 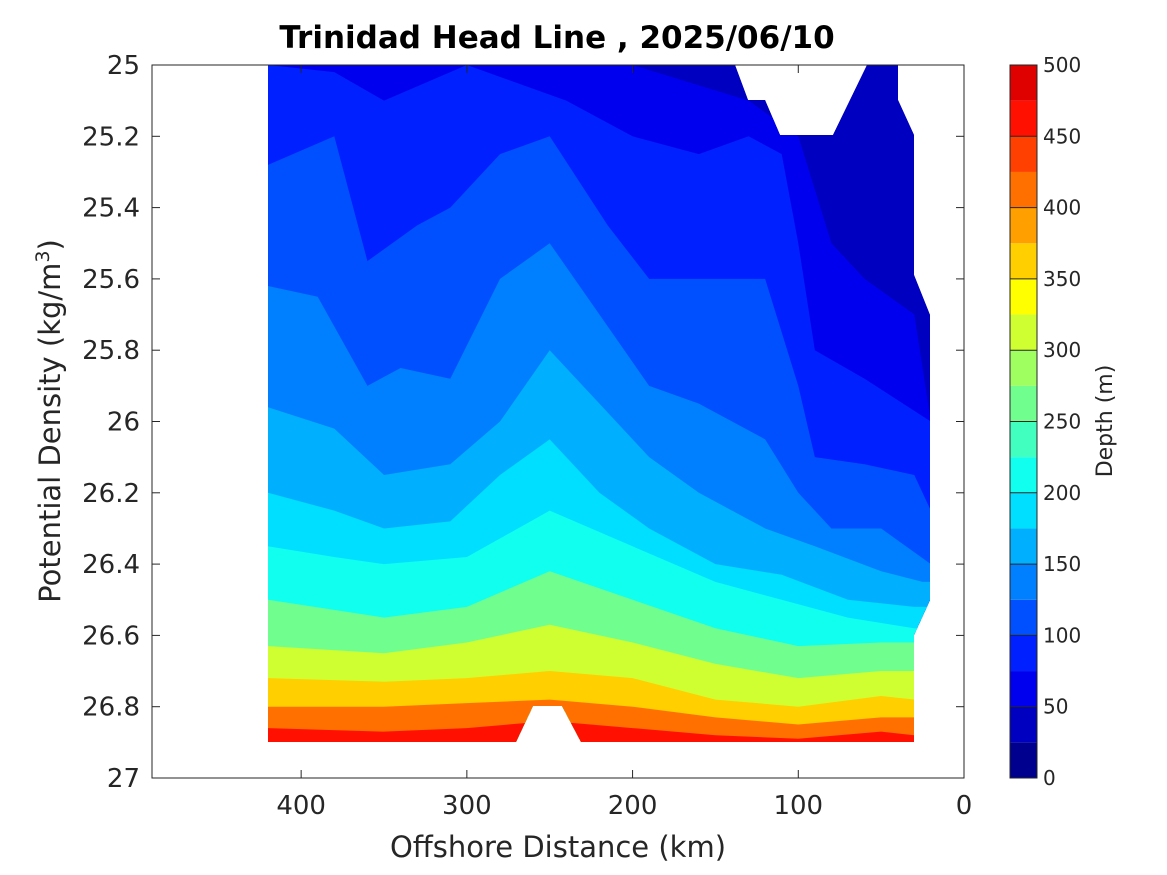 I want to click on colorbar-tick-label: 150, so click(x=1062, y=564).